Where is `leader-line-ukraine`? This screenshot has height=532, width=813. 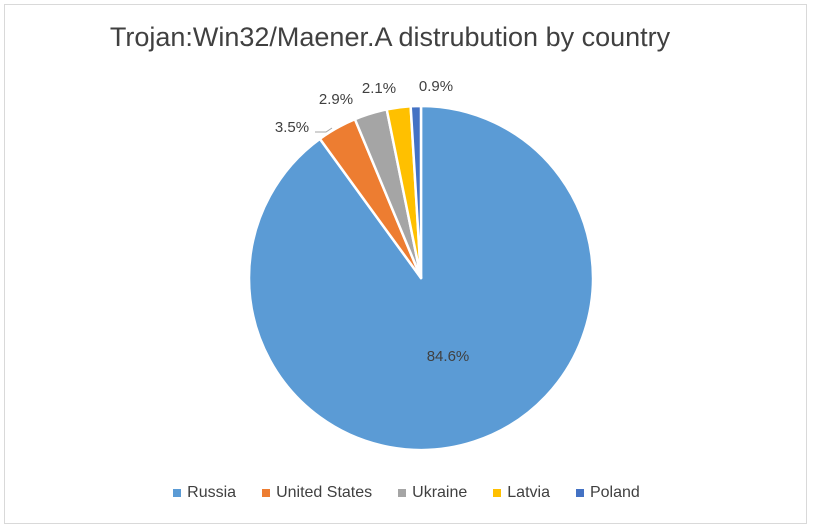
leader-line-ukraine is located at coordinates (324, 130).